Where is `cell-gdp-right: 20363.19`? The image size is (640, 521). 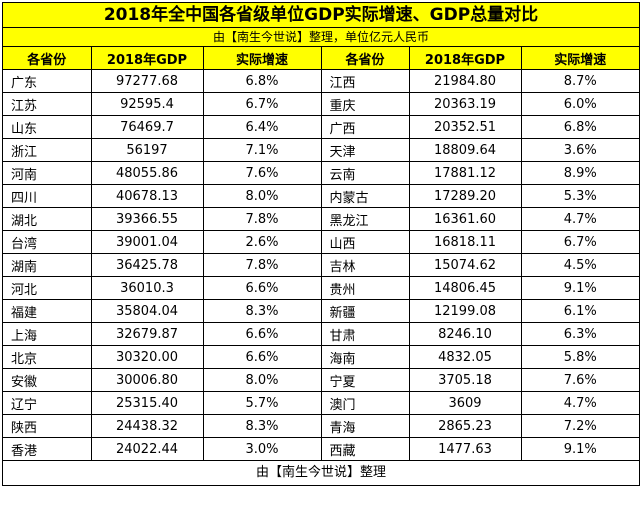
cell-gdp-right: 20363.19 is located at coordinates (465, 104).